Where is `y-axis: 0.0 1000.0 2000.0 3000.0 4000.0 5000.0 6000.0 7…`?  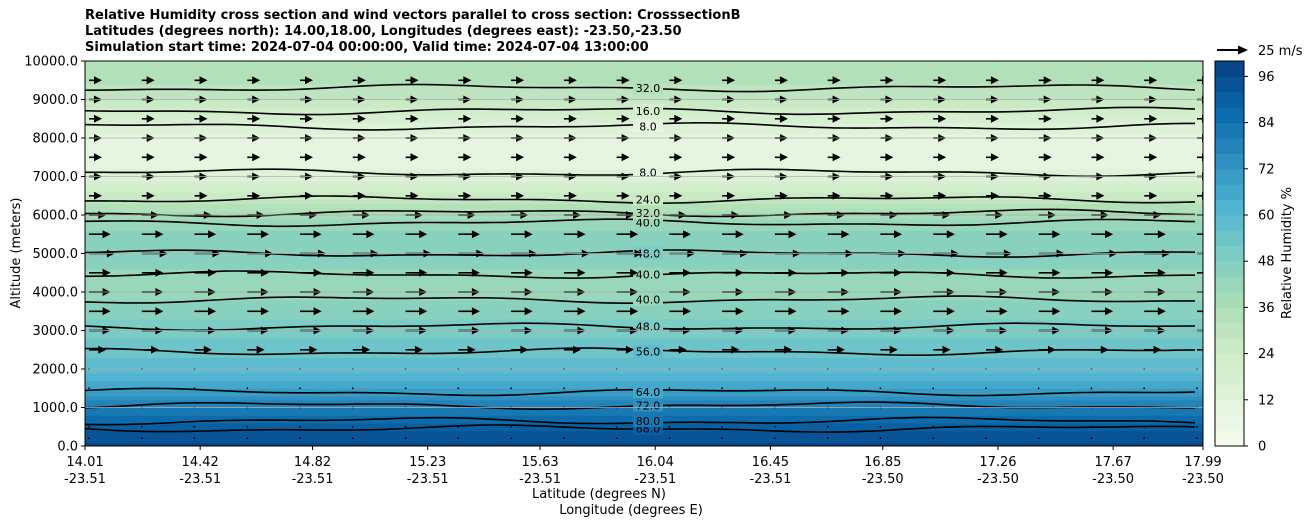
y-axis: 0.0 1000.0 2000.0 3000.0 4000.0 5000.0 6000.0 7… is located at coordinates (54, 255).